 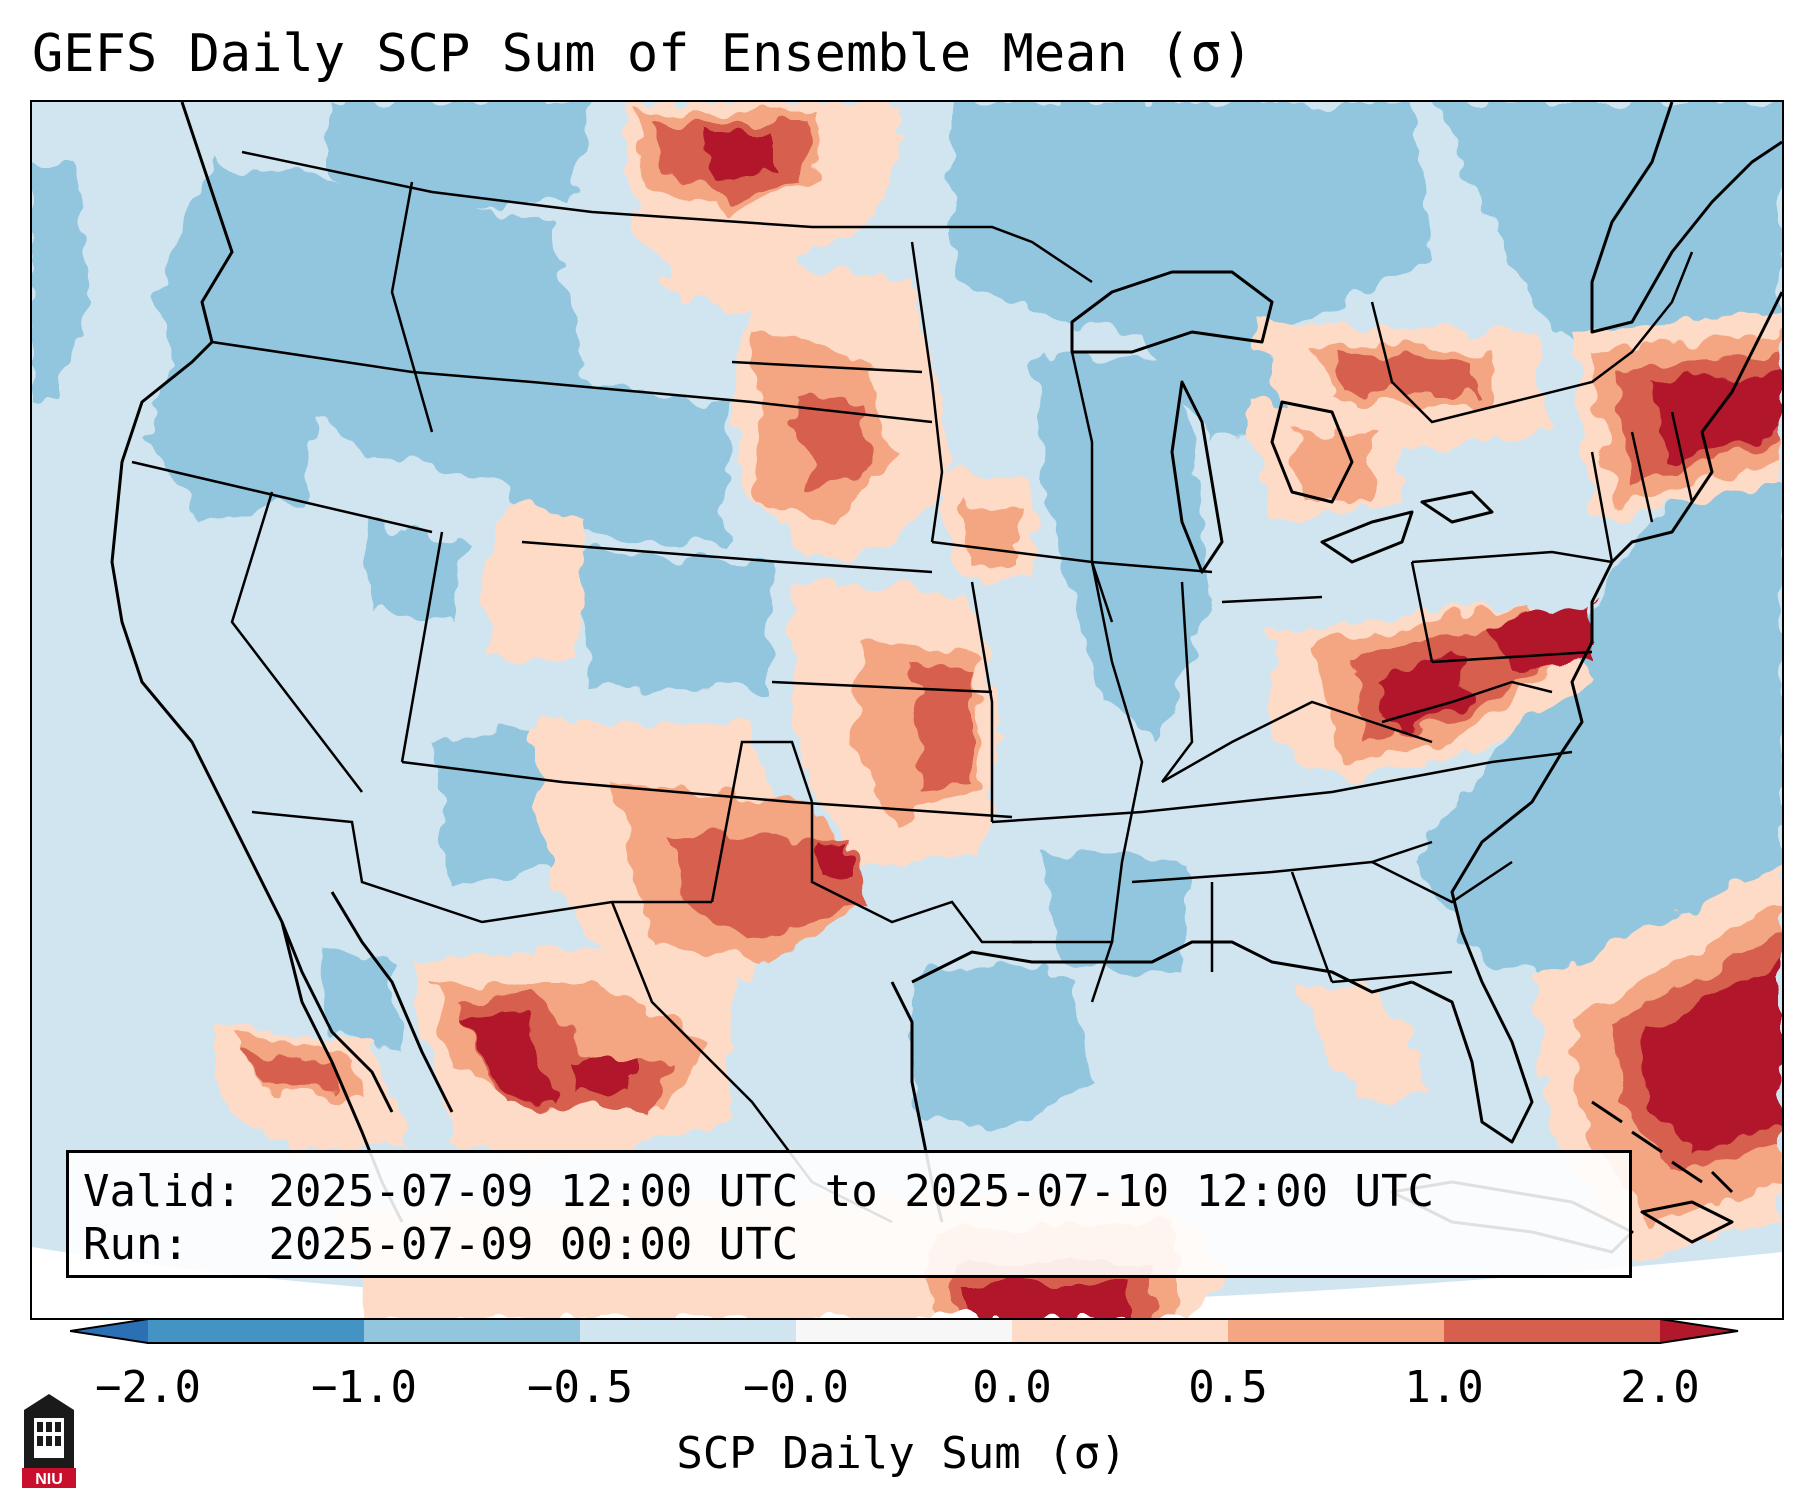 What do you see at coordinates (62, 282) in the screenshot?
I see `neg-left-edge` at bounding box center [62, 282].